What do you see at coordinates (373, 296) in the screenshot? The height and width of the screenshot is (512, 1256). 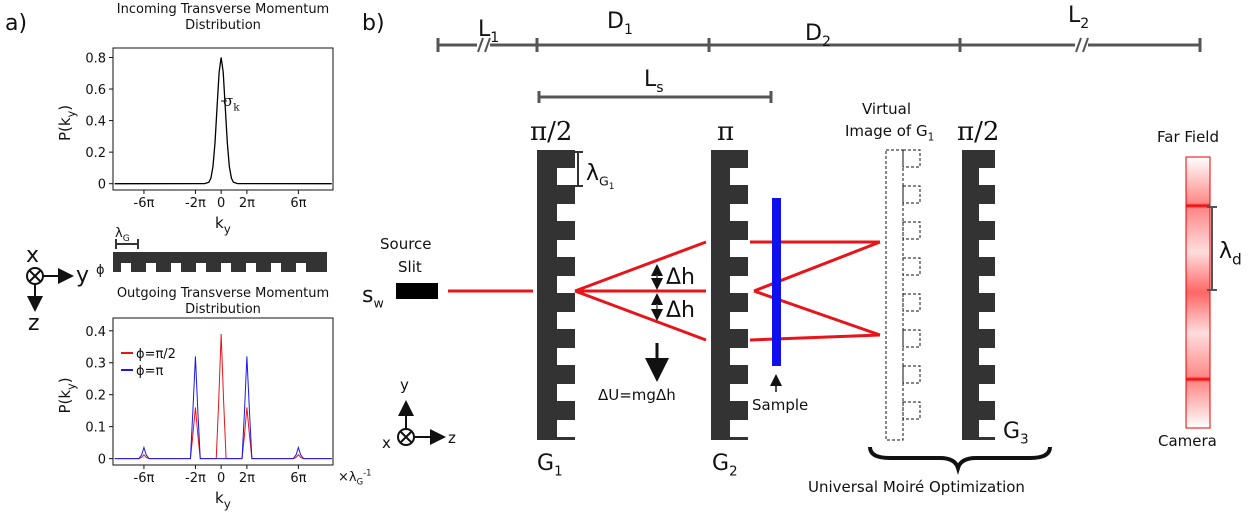 I see `slit-width: sw` at bounding box center [373, 296].